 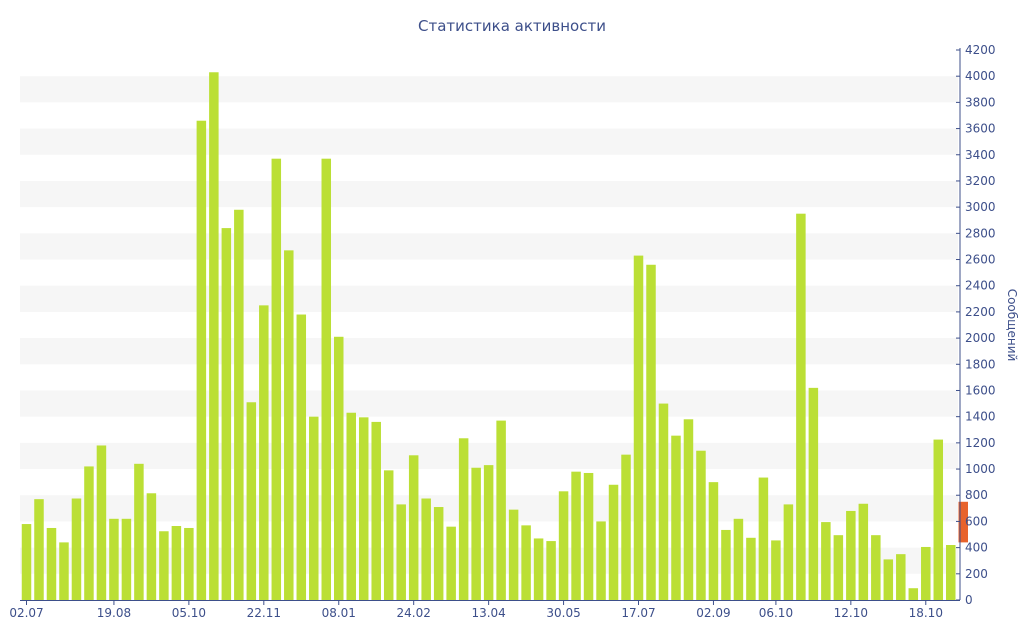 I want to click on chart-title: Статистика активности, so click(x=512, y=26).